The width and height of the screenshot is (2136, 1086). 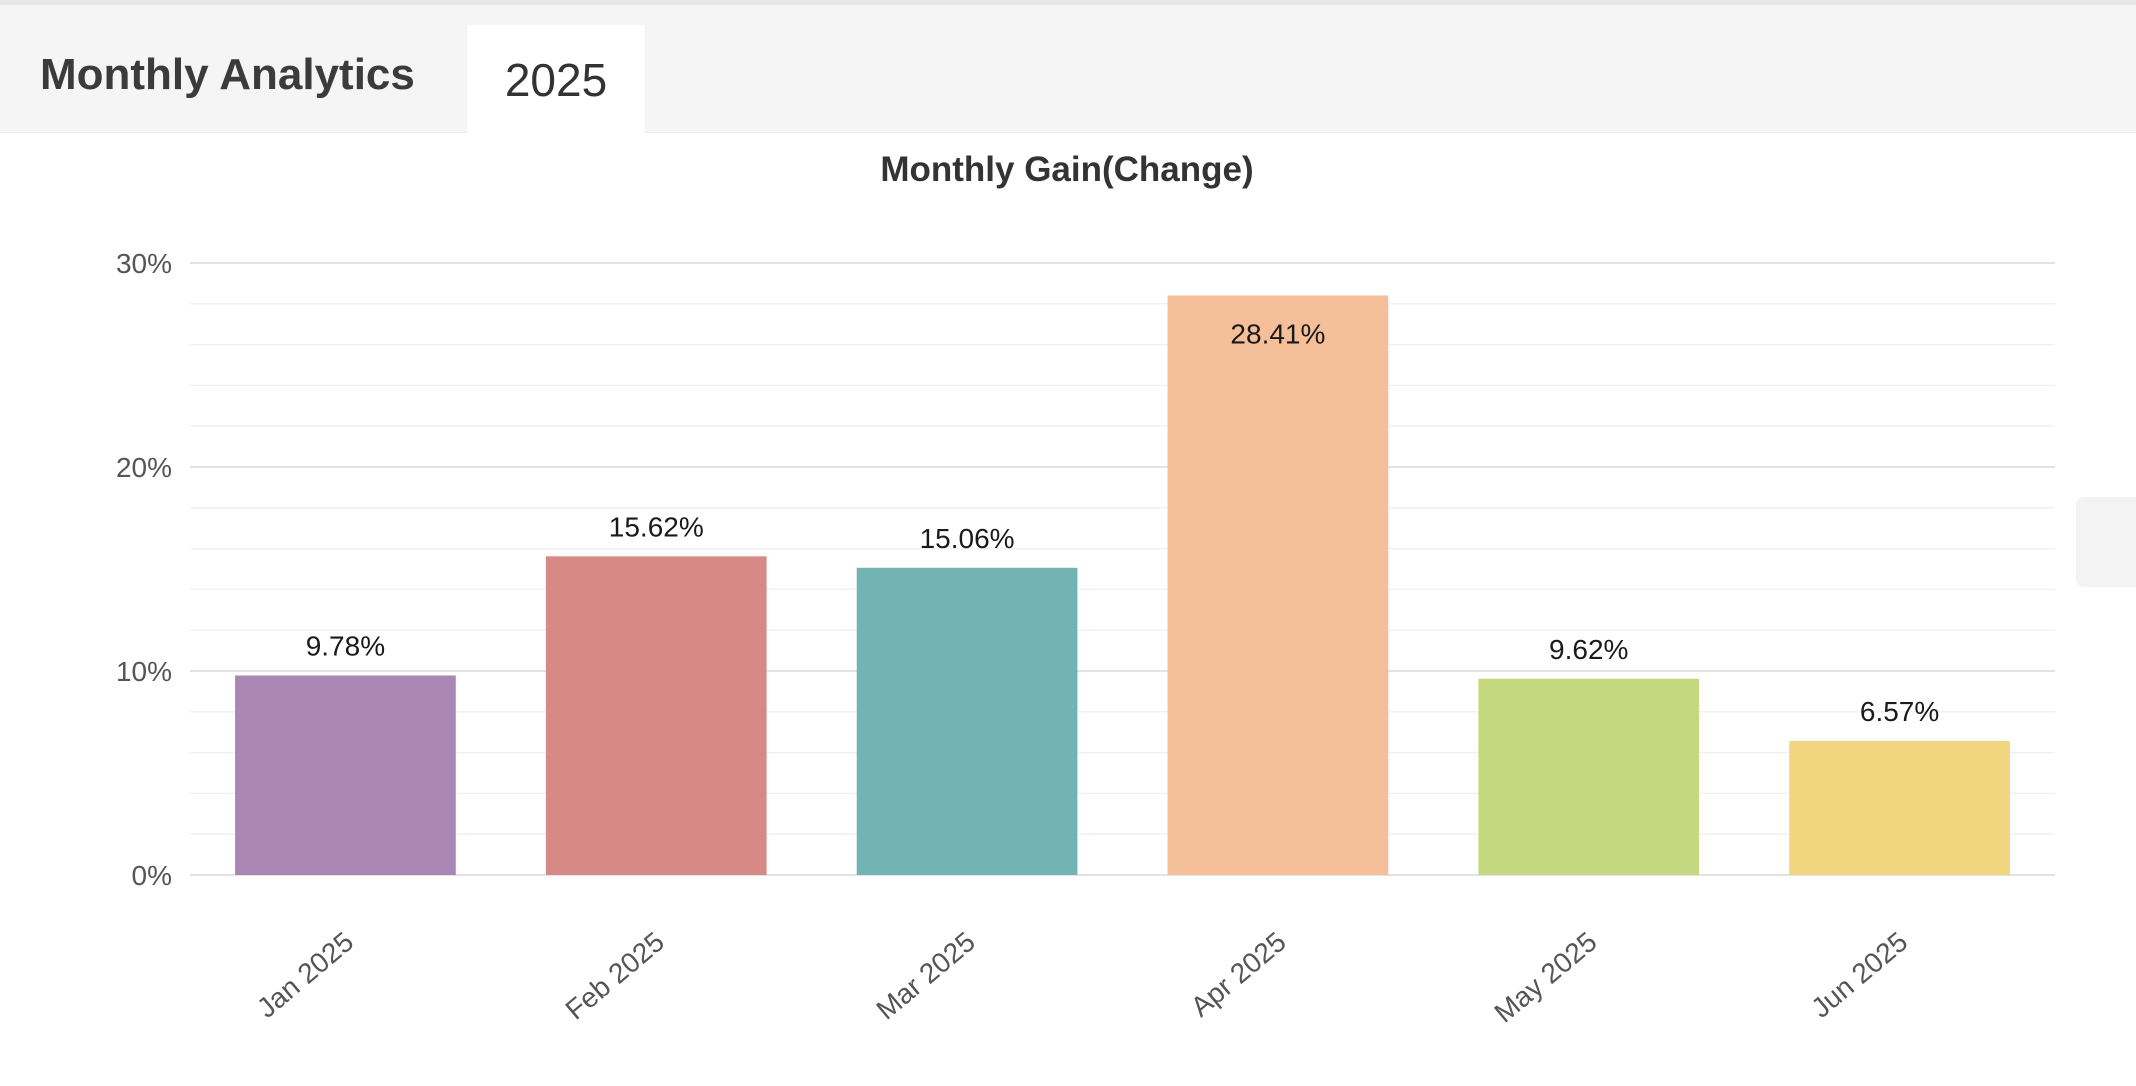 I want to click on side-panel-handle, so click(x=2106, y=542).